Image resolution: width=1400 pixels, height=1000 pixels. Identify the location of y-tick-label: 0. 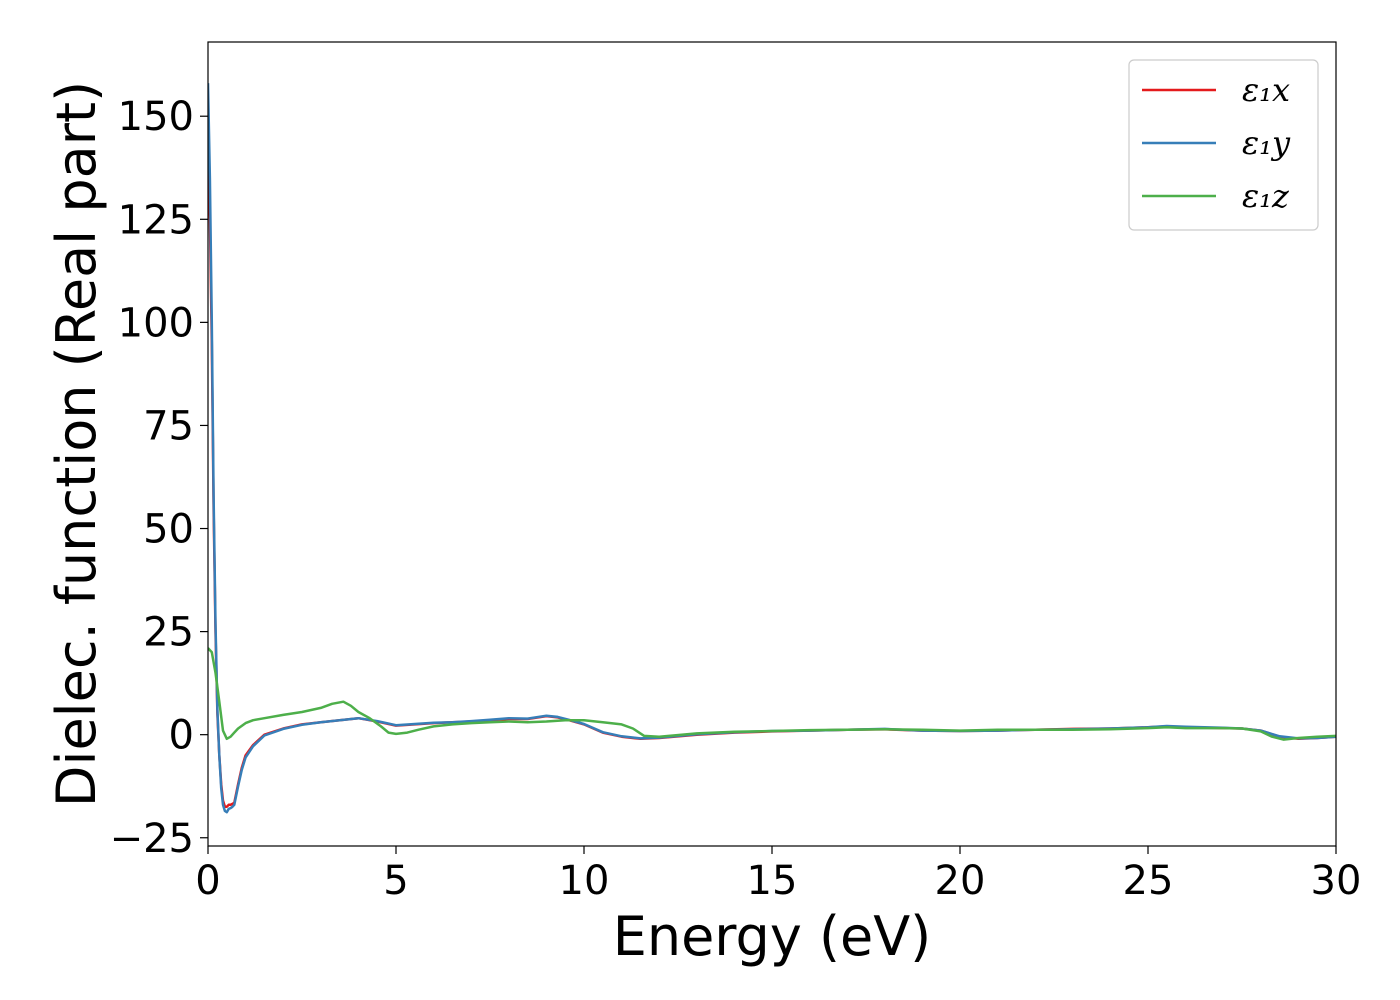
(181, 736).